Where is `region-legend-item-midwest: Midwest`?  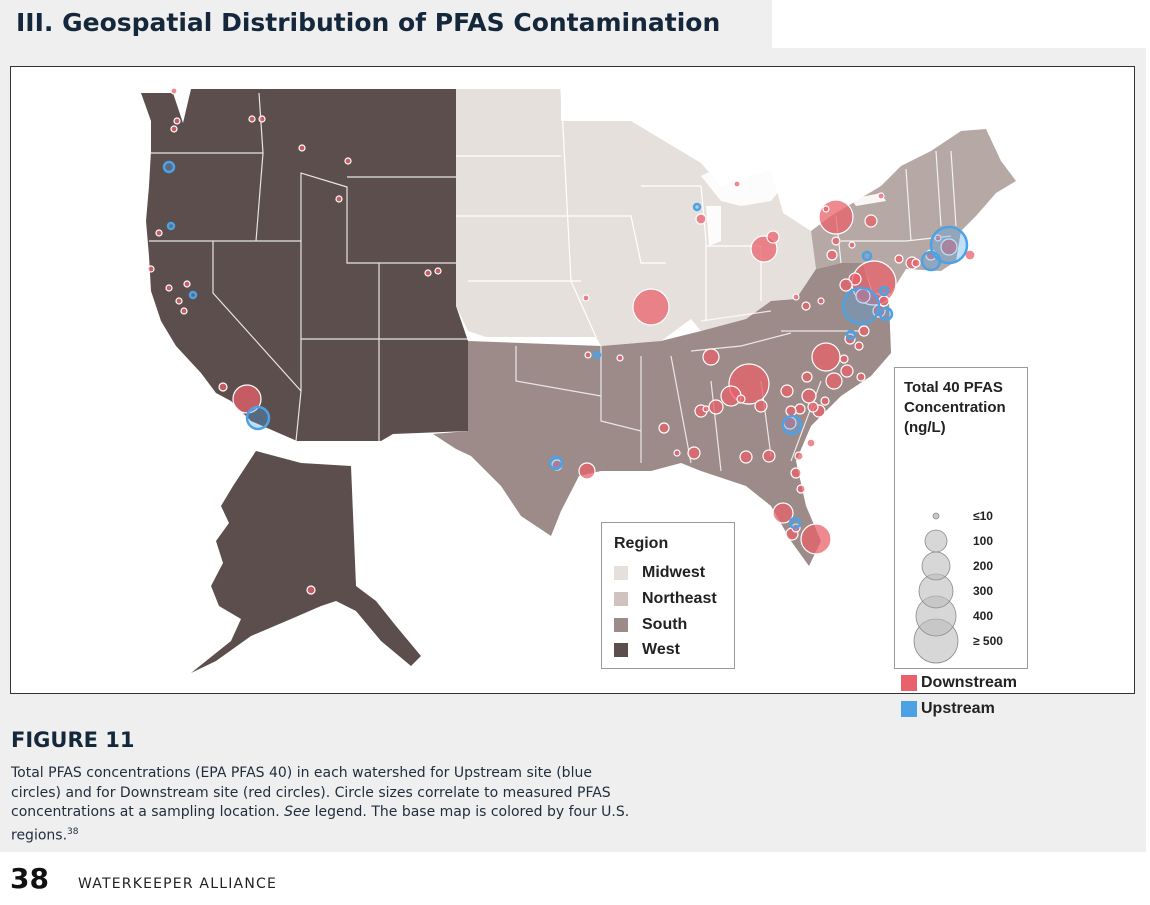
region-legend-item-midwest: Midwest is located at coordinates (659, 573).